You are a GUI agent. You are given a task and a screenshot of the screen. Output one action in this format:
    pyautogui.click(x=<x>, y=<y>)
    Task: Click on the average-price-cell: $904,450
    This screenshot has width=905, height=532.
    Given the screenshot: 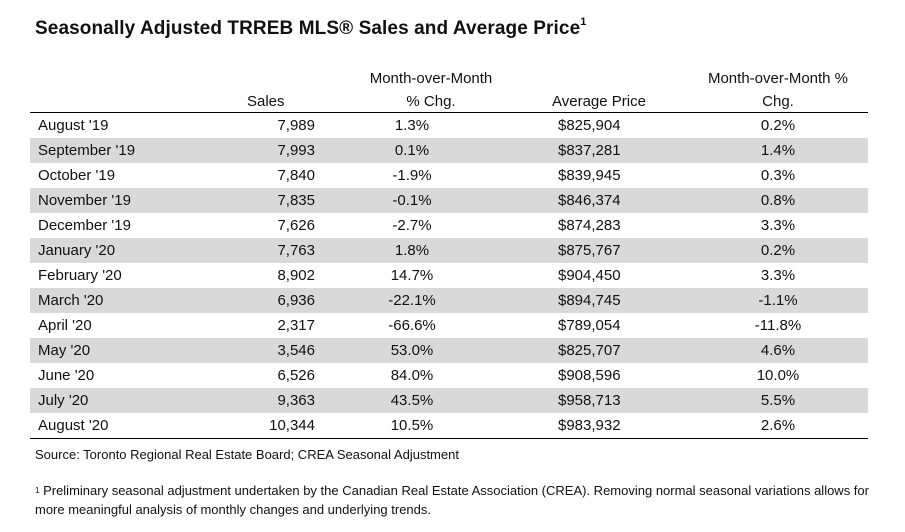 What is the action you would take?
    pyautogui.click(x=589, y=275)
    